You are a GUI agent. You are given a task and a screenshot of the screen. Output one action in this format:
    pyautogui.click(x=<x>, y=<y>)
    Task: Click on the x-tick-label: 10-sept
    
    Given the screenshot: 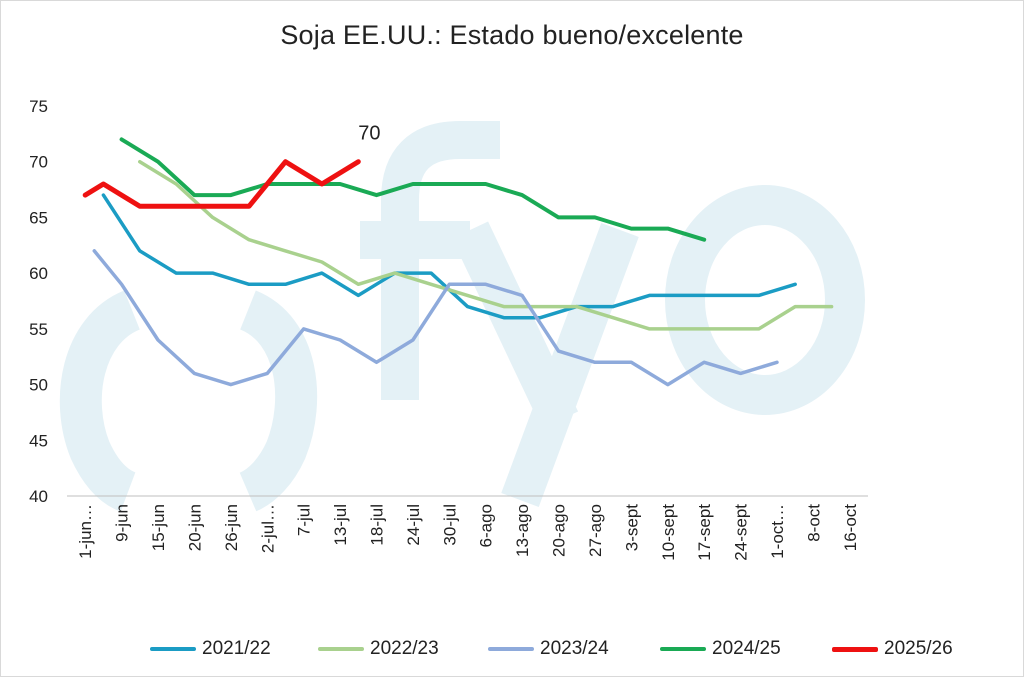 What is the action you would take?
    pyautogui.click(x=668, y=532)
    